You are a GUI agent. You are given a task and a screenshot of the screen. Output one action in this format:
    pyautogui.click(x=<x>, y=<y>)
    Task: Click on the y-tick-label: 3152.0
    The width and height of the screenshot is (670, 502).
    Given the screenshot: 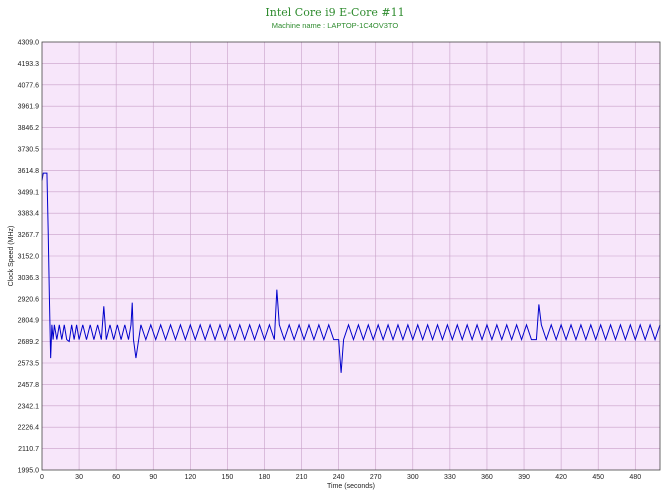 What is the action you would take?
    pyautogui.click(x=29, y=257)
    